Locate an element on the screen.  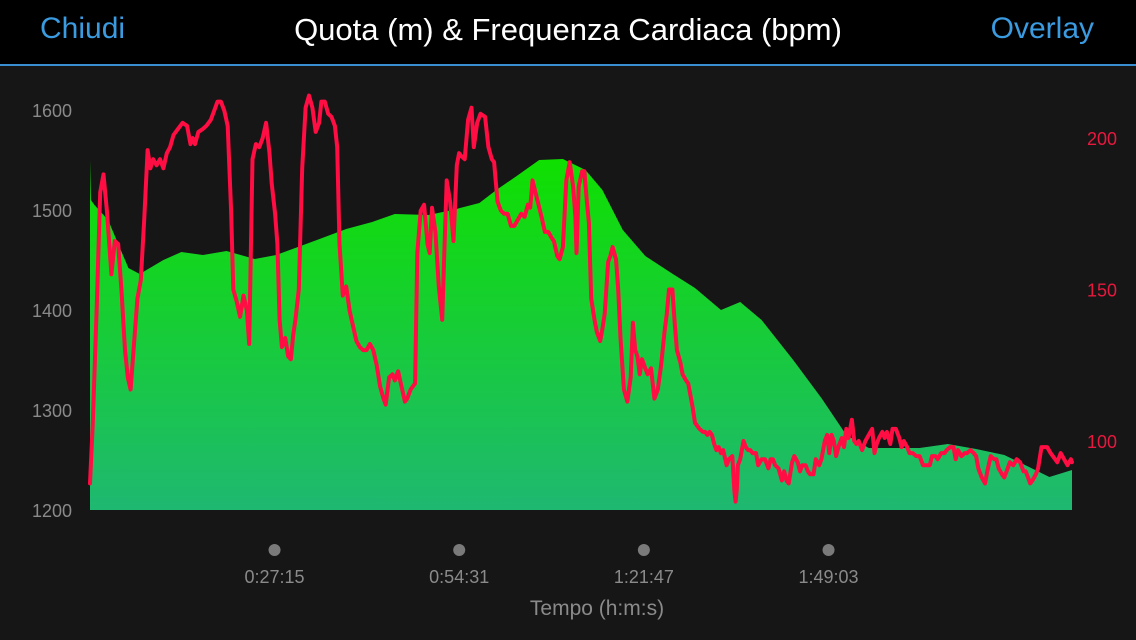
overlay-button: Overlay is located at coordinates (1042, 28).